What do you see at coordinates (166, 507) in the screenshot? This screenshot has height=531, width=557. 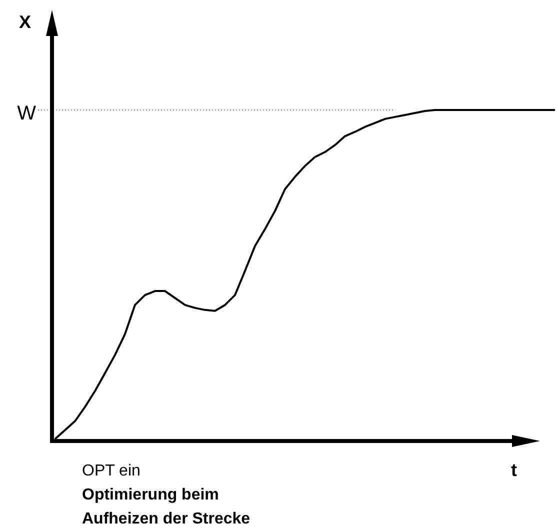 I see `text: Optimierung beim Aufheizen der Strecke` at bounding box center [166, 507].